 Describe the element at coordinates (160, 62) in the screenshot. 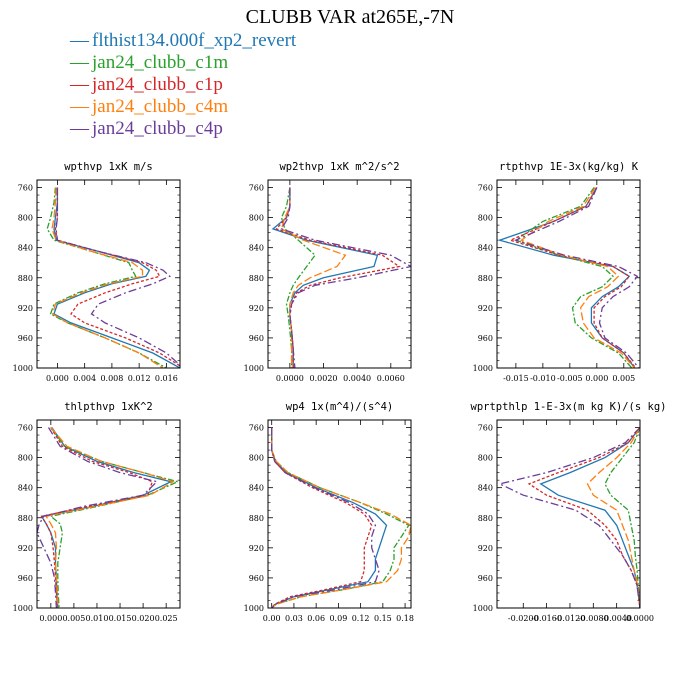

I see `legend-label: jan24_clubb_c1m` at that location.